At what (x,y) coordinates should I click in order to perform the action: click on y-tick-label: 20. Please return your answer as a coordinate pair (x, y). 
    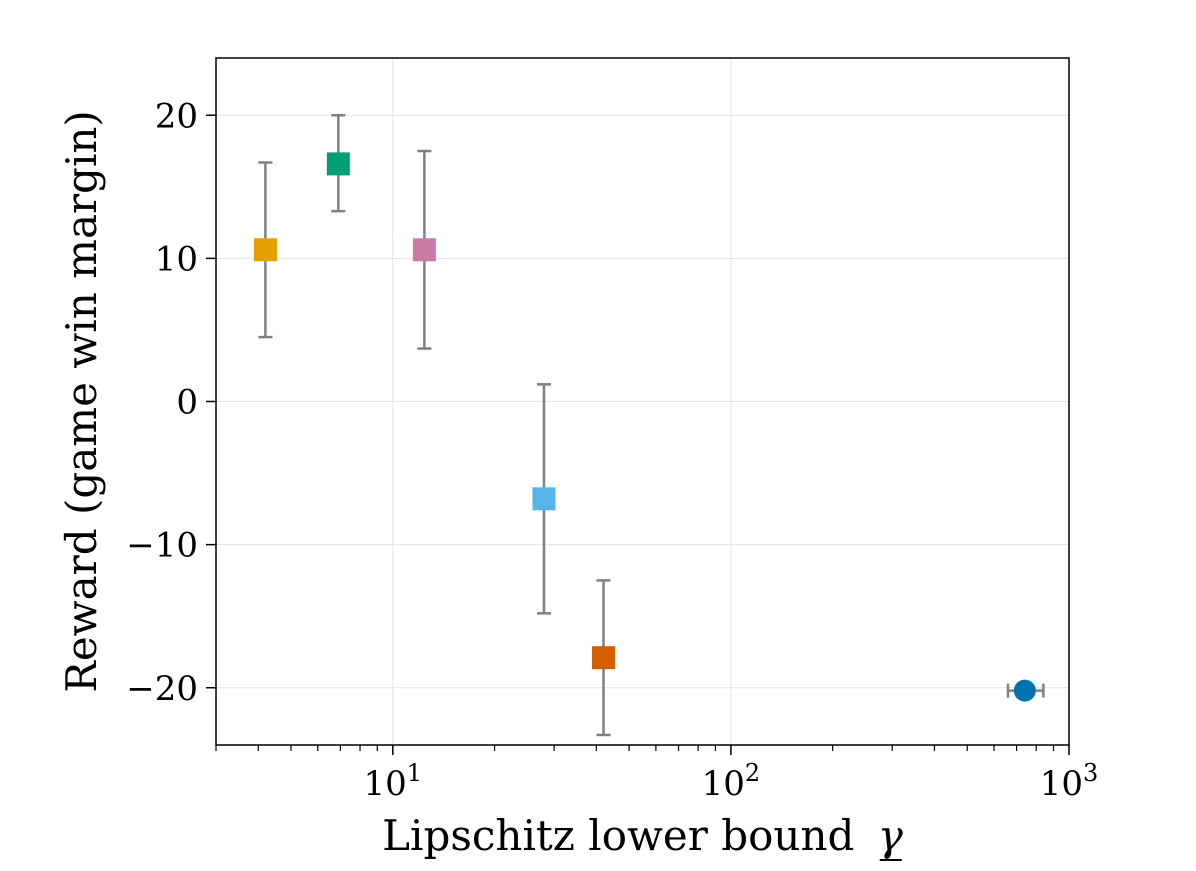
    Looking at the image, I should click on (176, 116).